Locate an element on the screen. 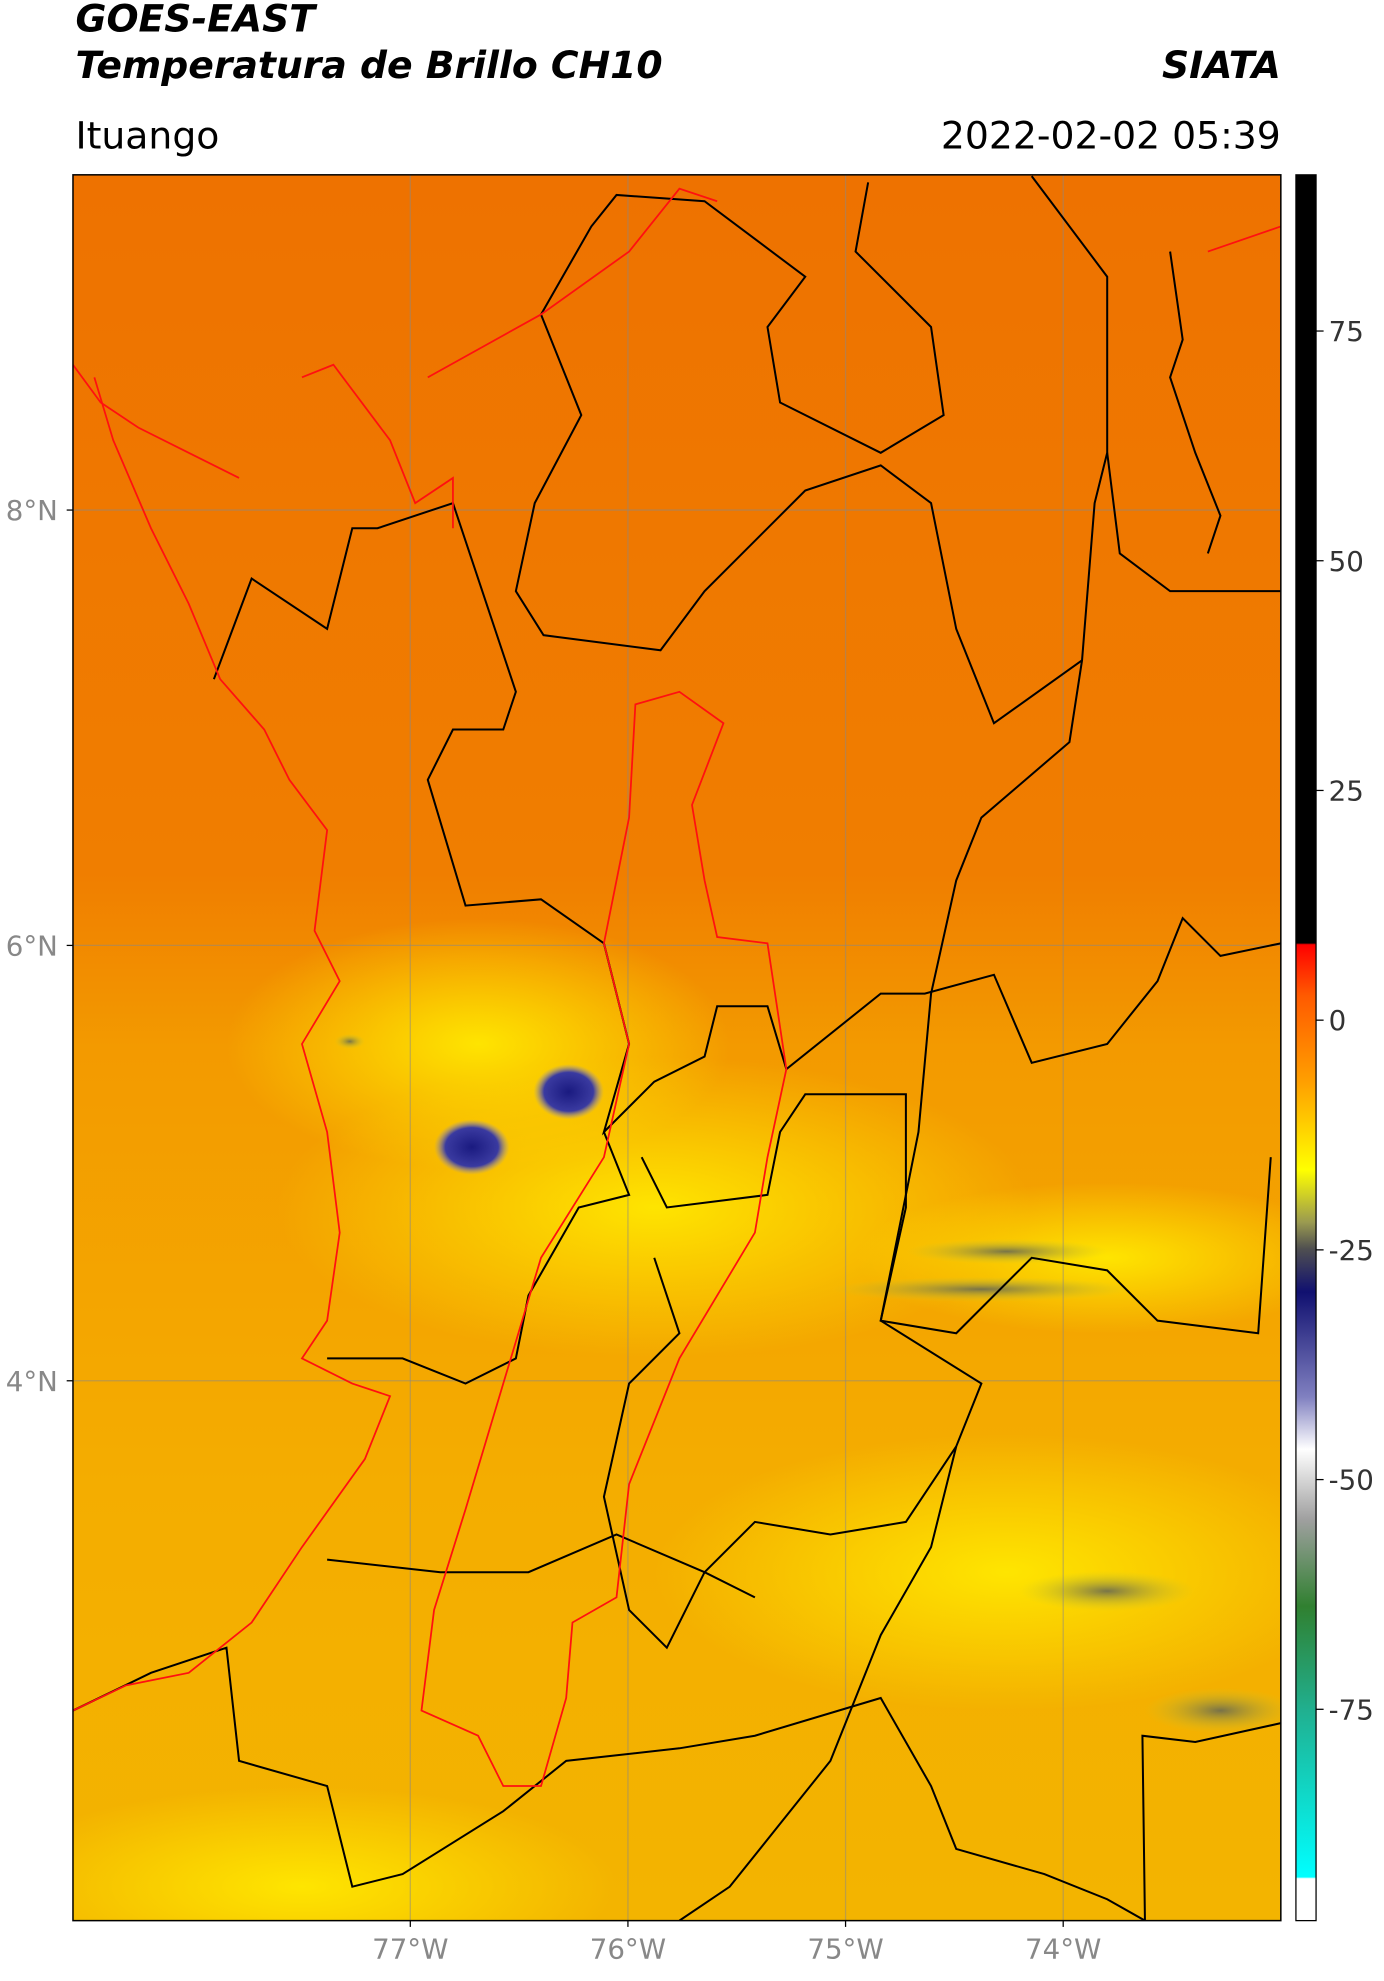 This screenshot has height=1981, width=1384. y-tick-label: 4°N is located at coordinates (32, 1381).